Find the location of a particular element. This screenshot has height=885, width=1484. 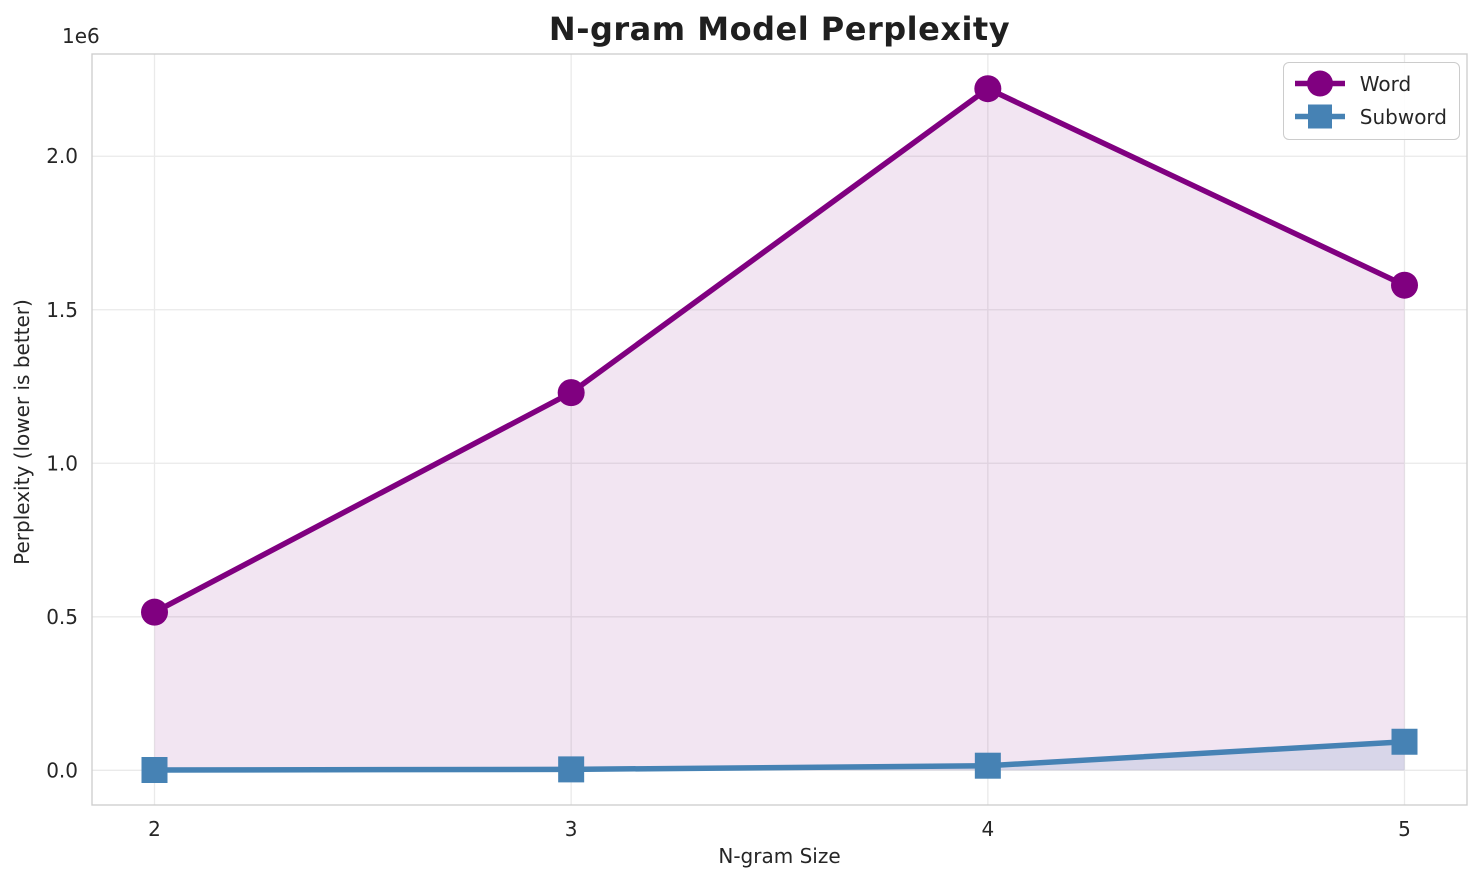

y-tick-label: 1.5 is located at coordinates (62, 310).